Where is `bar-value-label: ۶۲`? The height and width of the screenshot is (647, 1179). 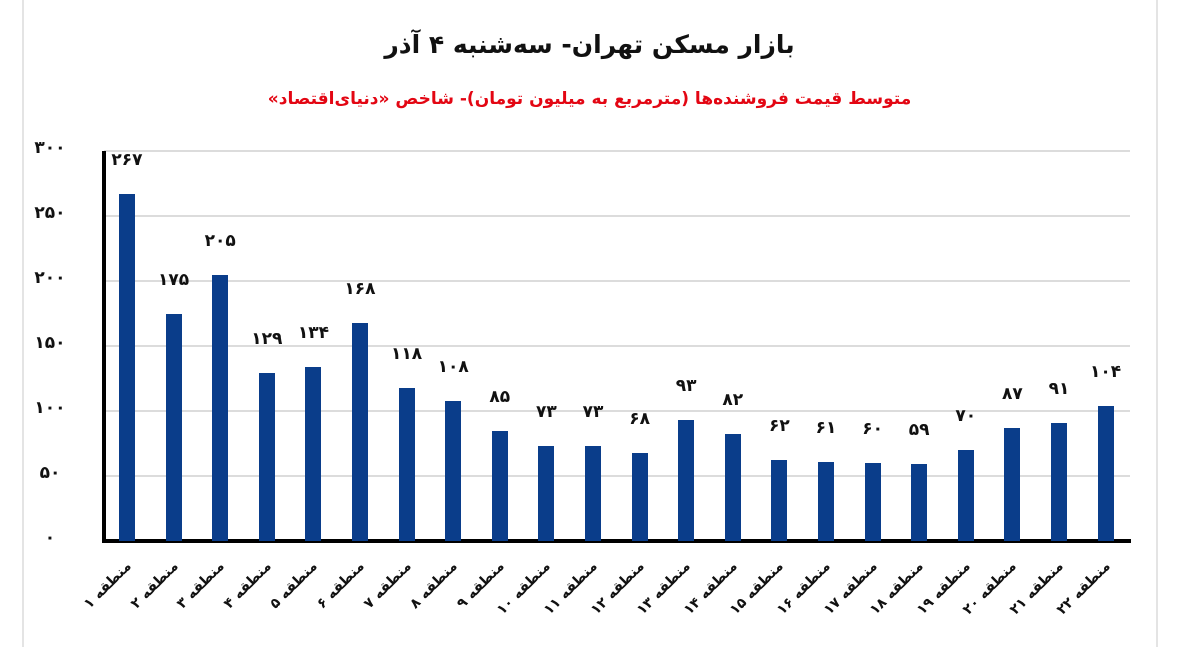 bar-value-label: ۶۲ is located at coordinates (779, 426).